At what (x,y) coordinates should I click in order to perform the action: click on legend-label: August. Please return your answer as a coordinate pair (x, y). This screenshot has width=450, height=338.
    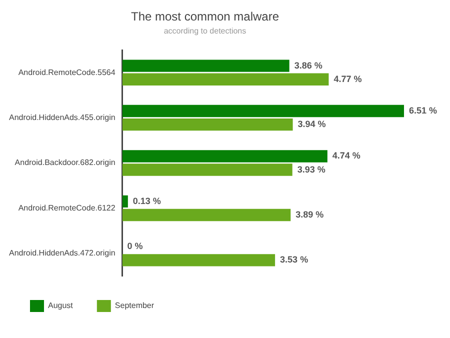
    Looking at the image, I should click on (61, 305).